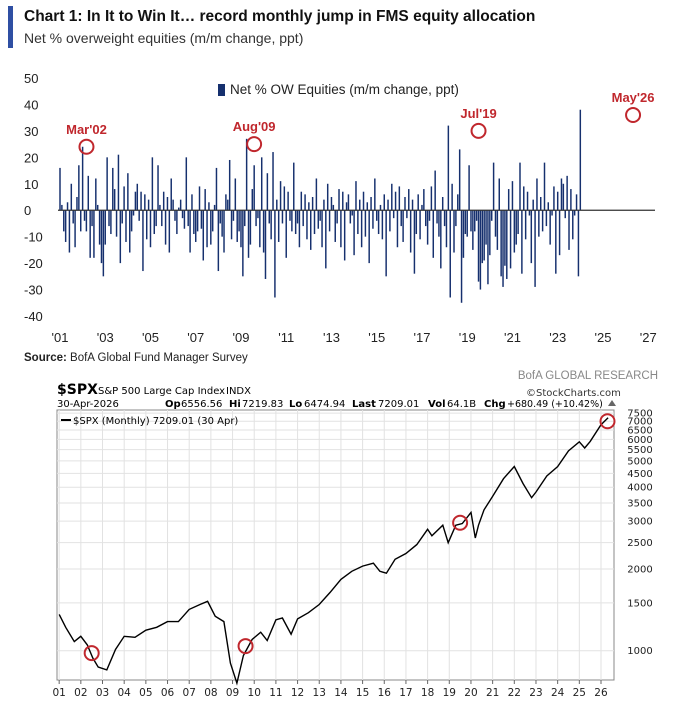  Describe the element at coordinates (10, 27) in the screenshot. I see `header-accent-bar` at that location.